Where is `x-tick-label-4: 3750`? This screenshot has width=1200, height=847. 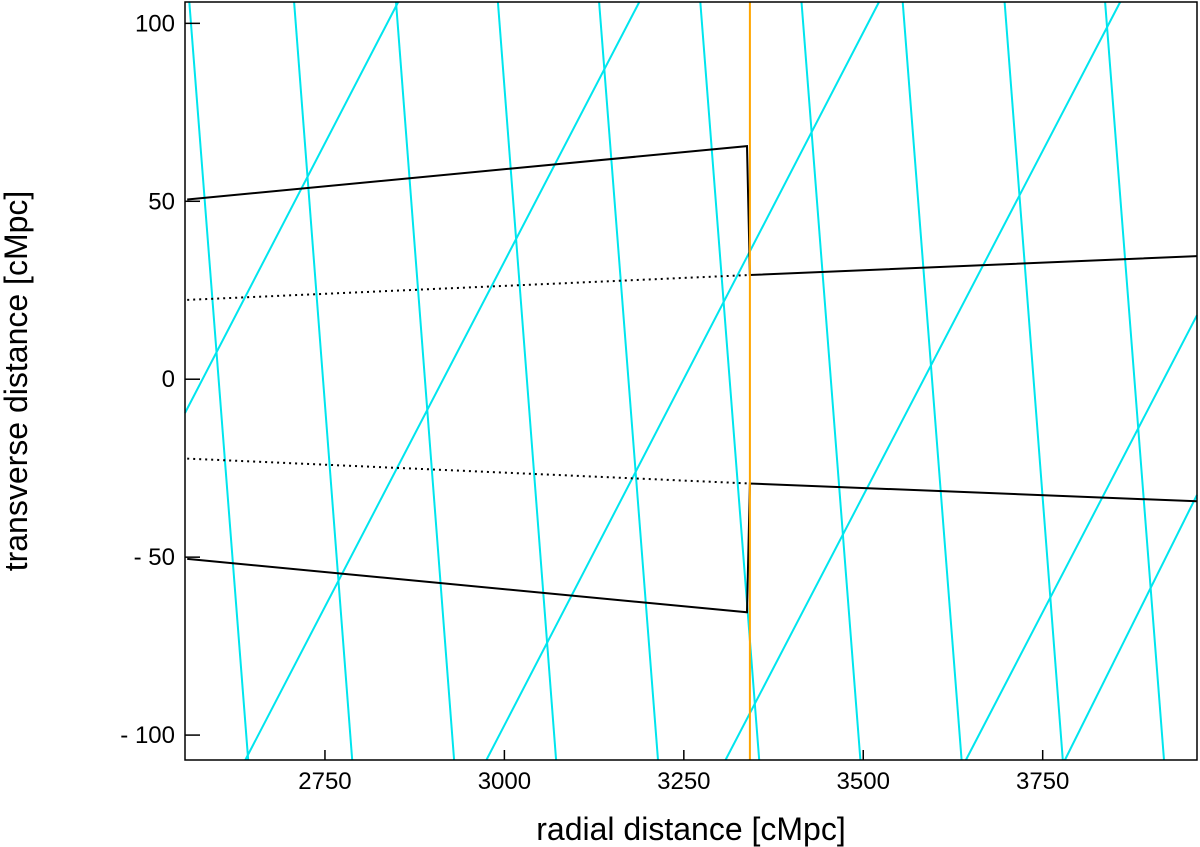
x-tick-label-4: 3750 is located at coordinates (1042, 781).